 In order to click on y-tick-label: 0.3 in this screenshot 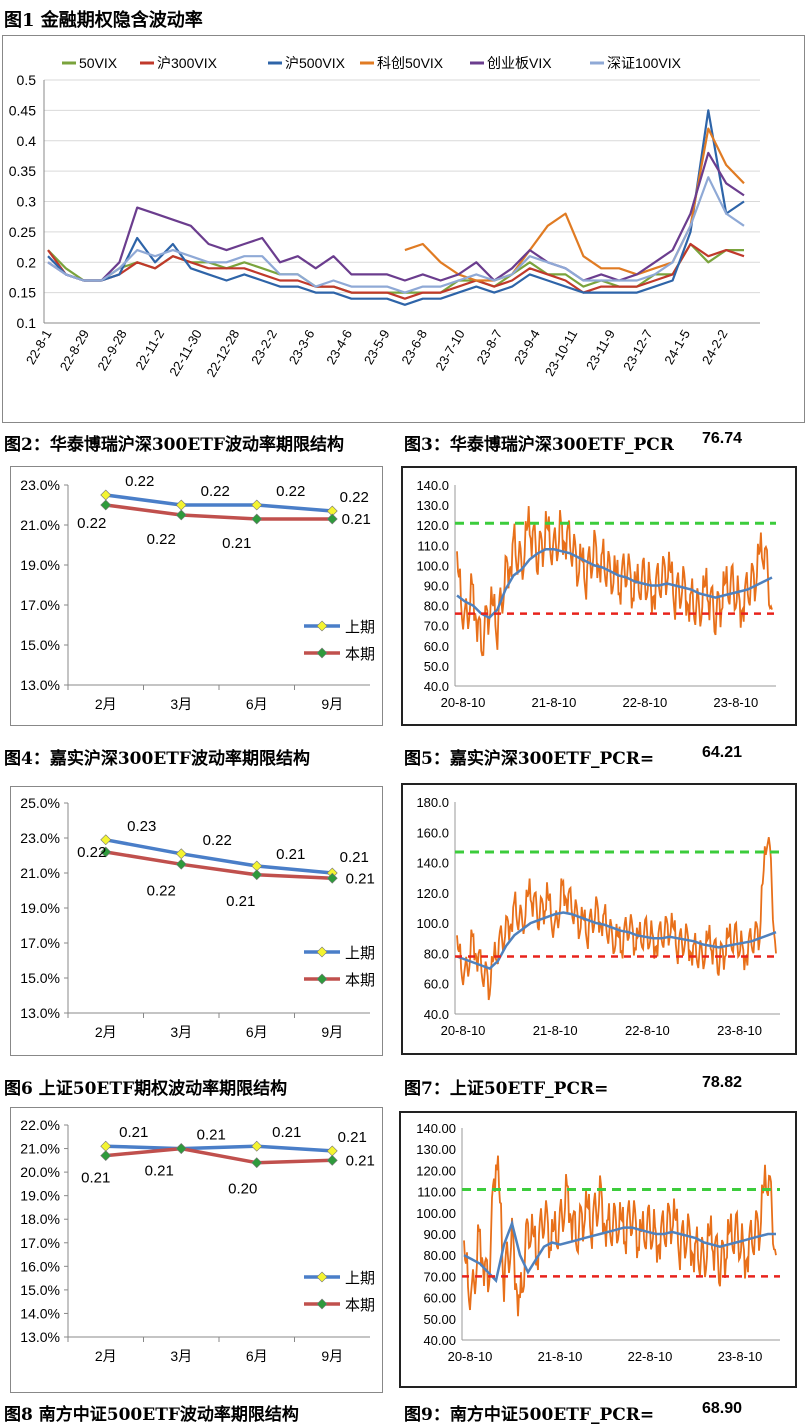, I will do `click(27, 202)`.